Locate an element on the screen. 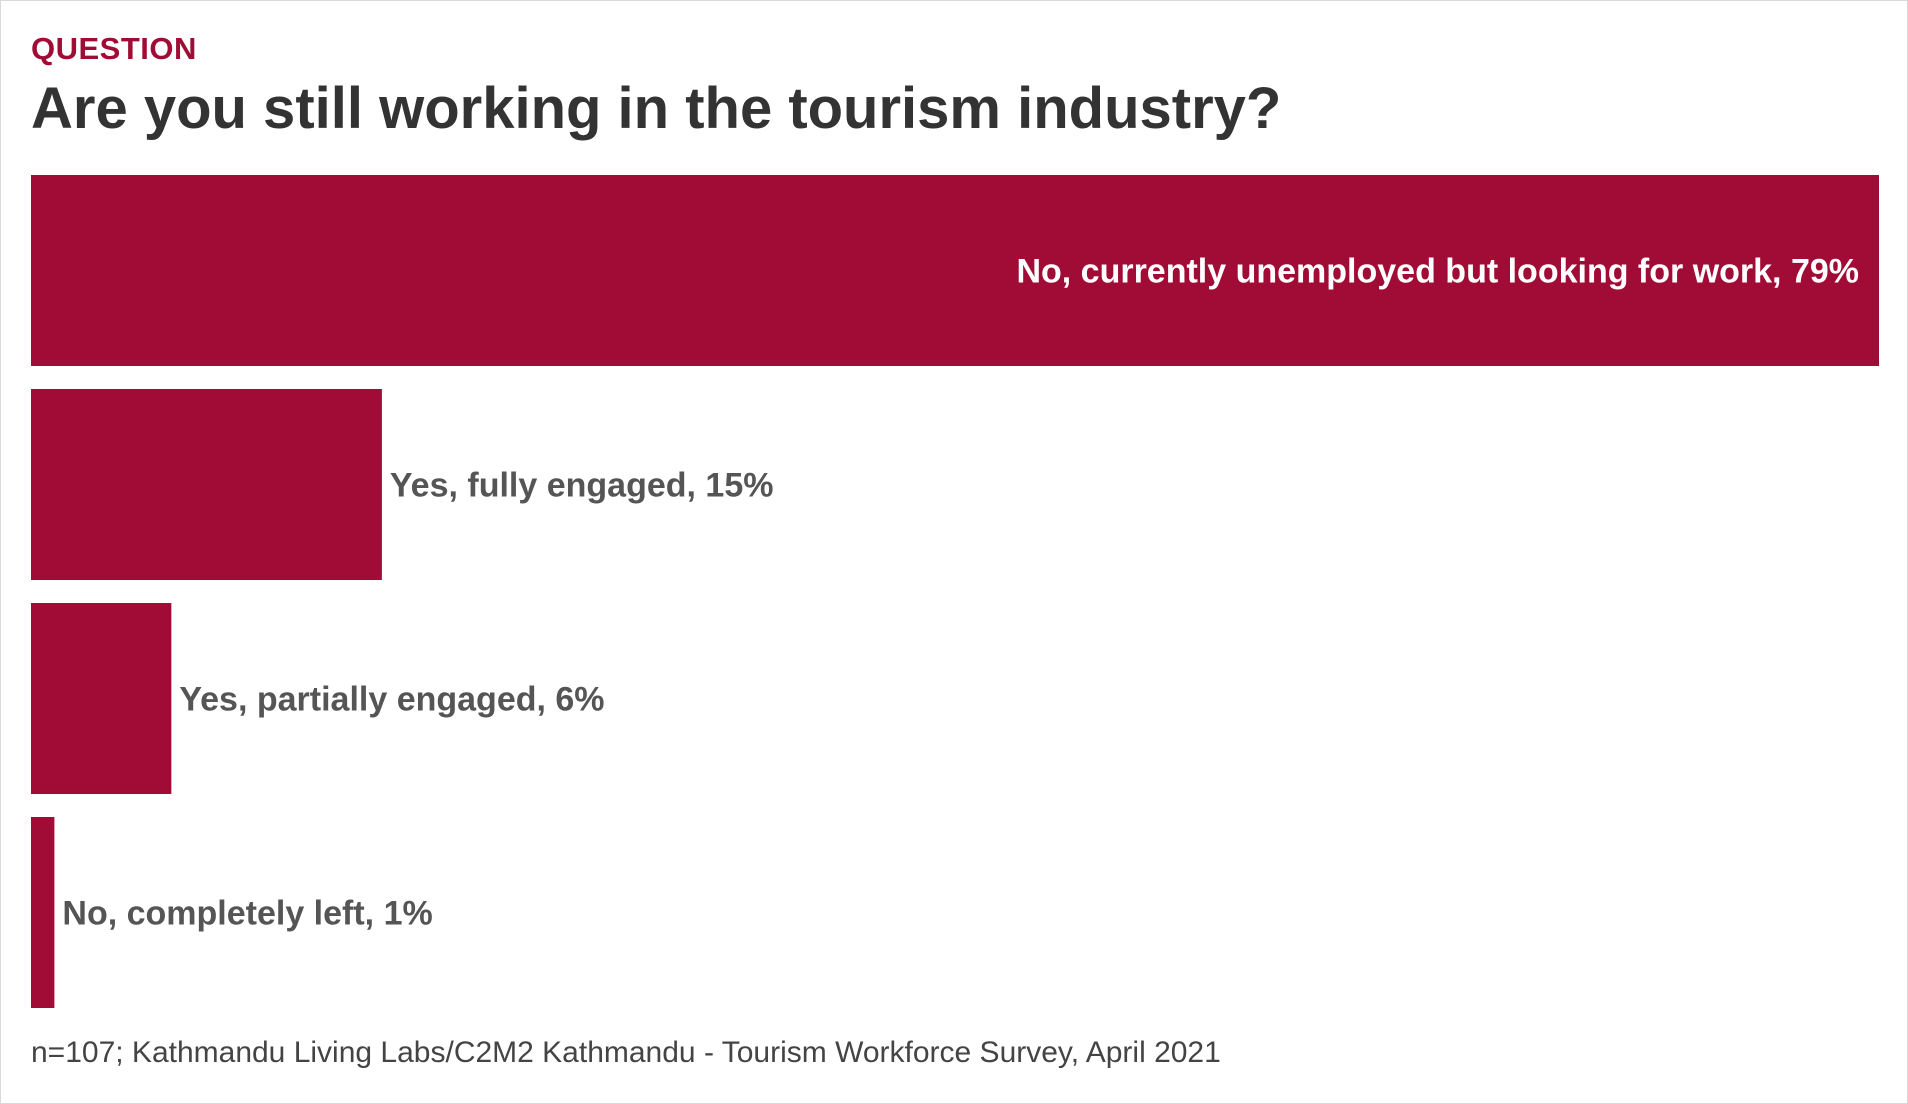  bar-label-2: Yes, fully engaged, 15% is located at coordinates (582, 486).